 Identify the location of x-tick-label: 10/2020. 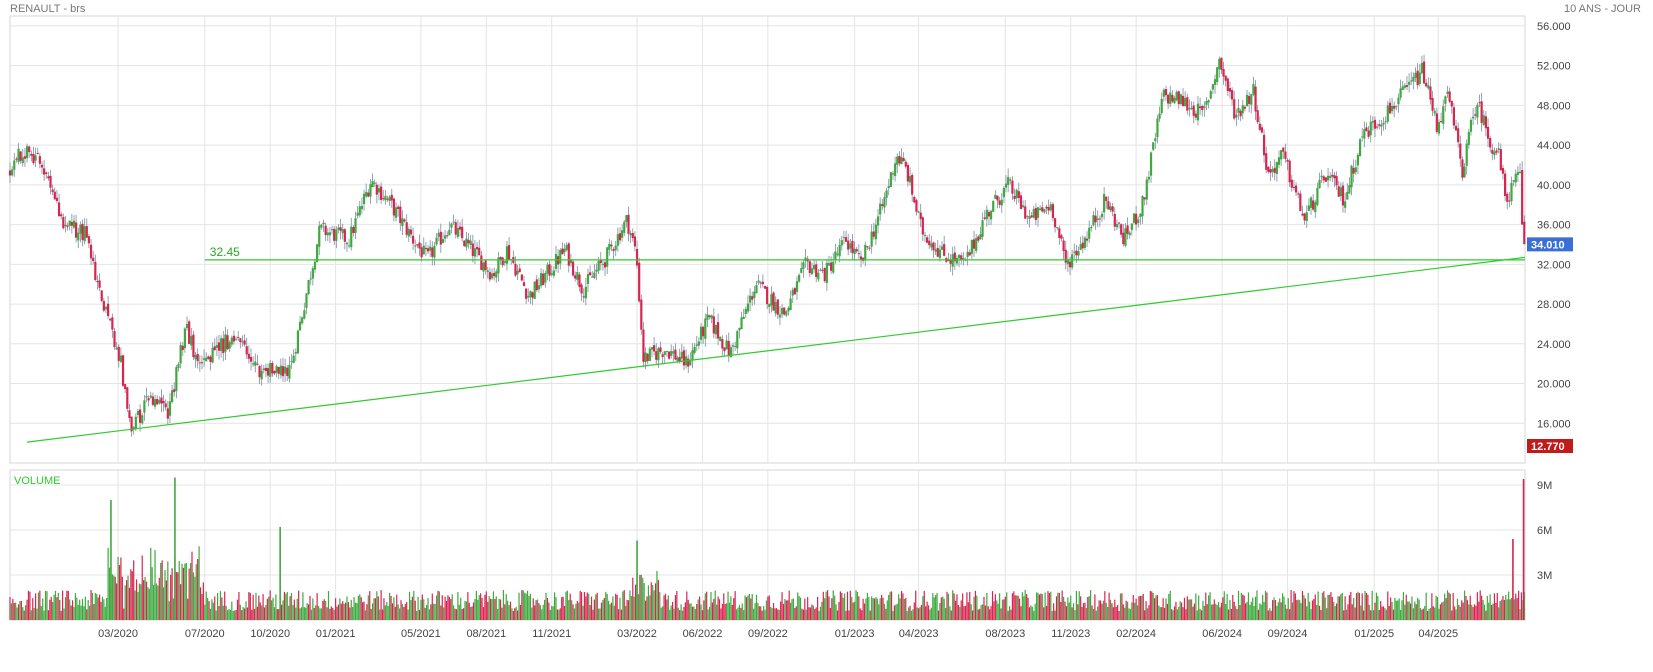
(270, 634).